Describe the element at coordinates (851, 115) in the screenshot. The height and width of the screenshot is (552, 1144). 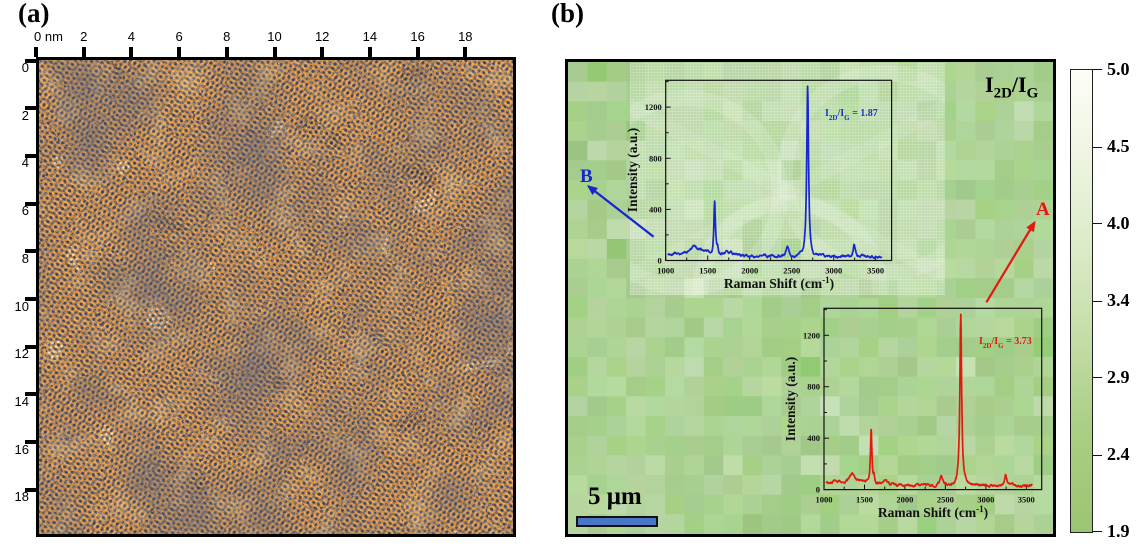
I see `svg-text: I2D/IG = 1.87` at that location.